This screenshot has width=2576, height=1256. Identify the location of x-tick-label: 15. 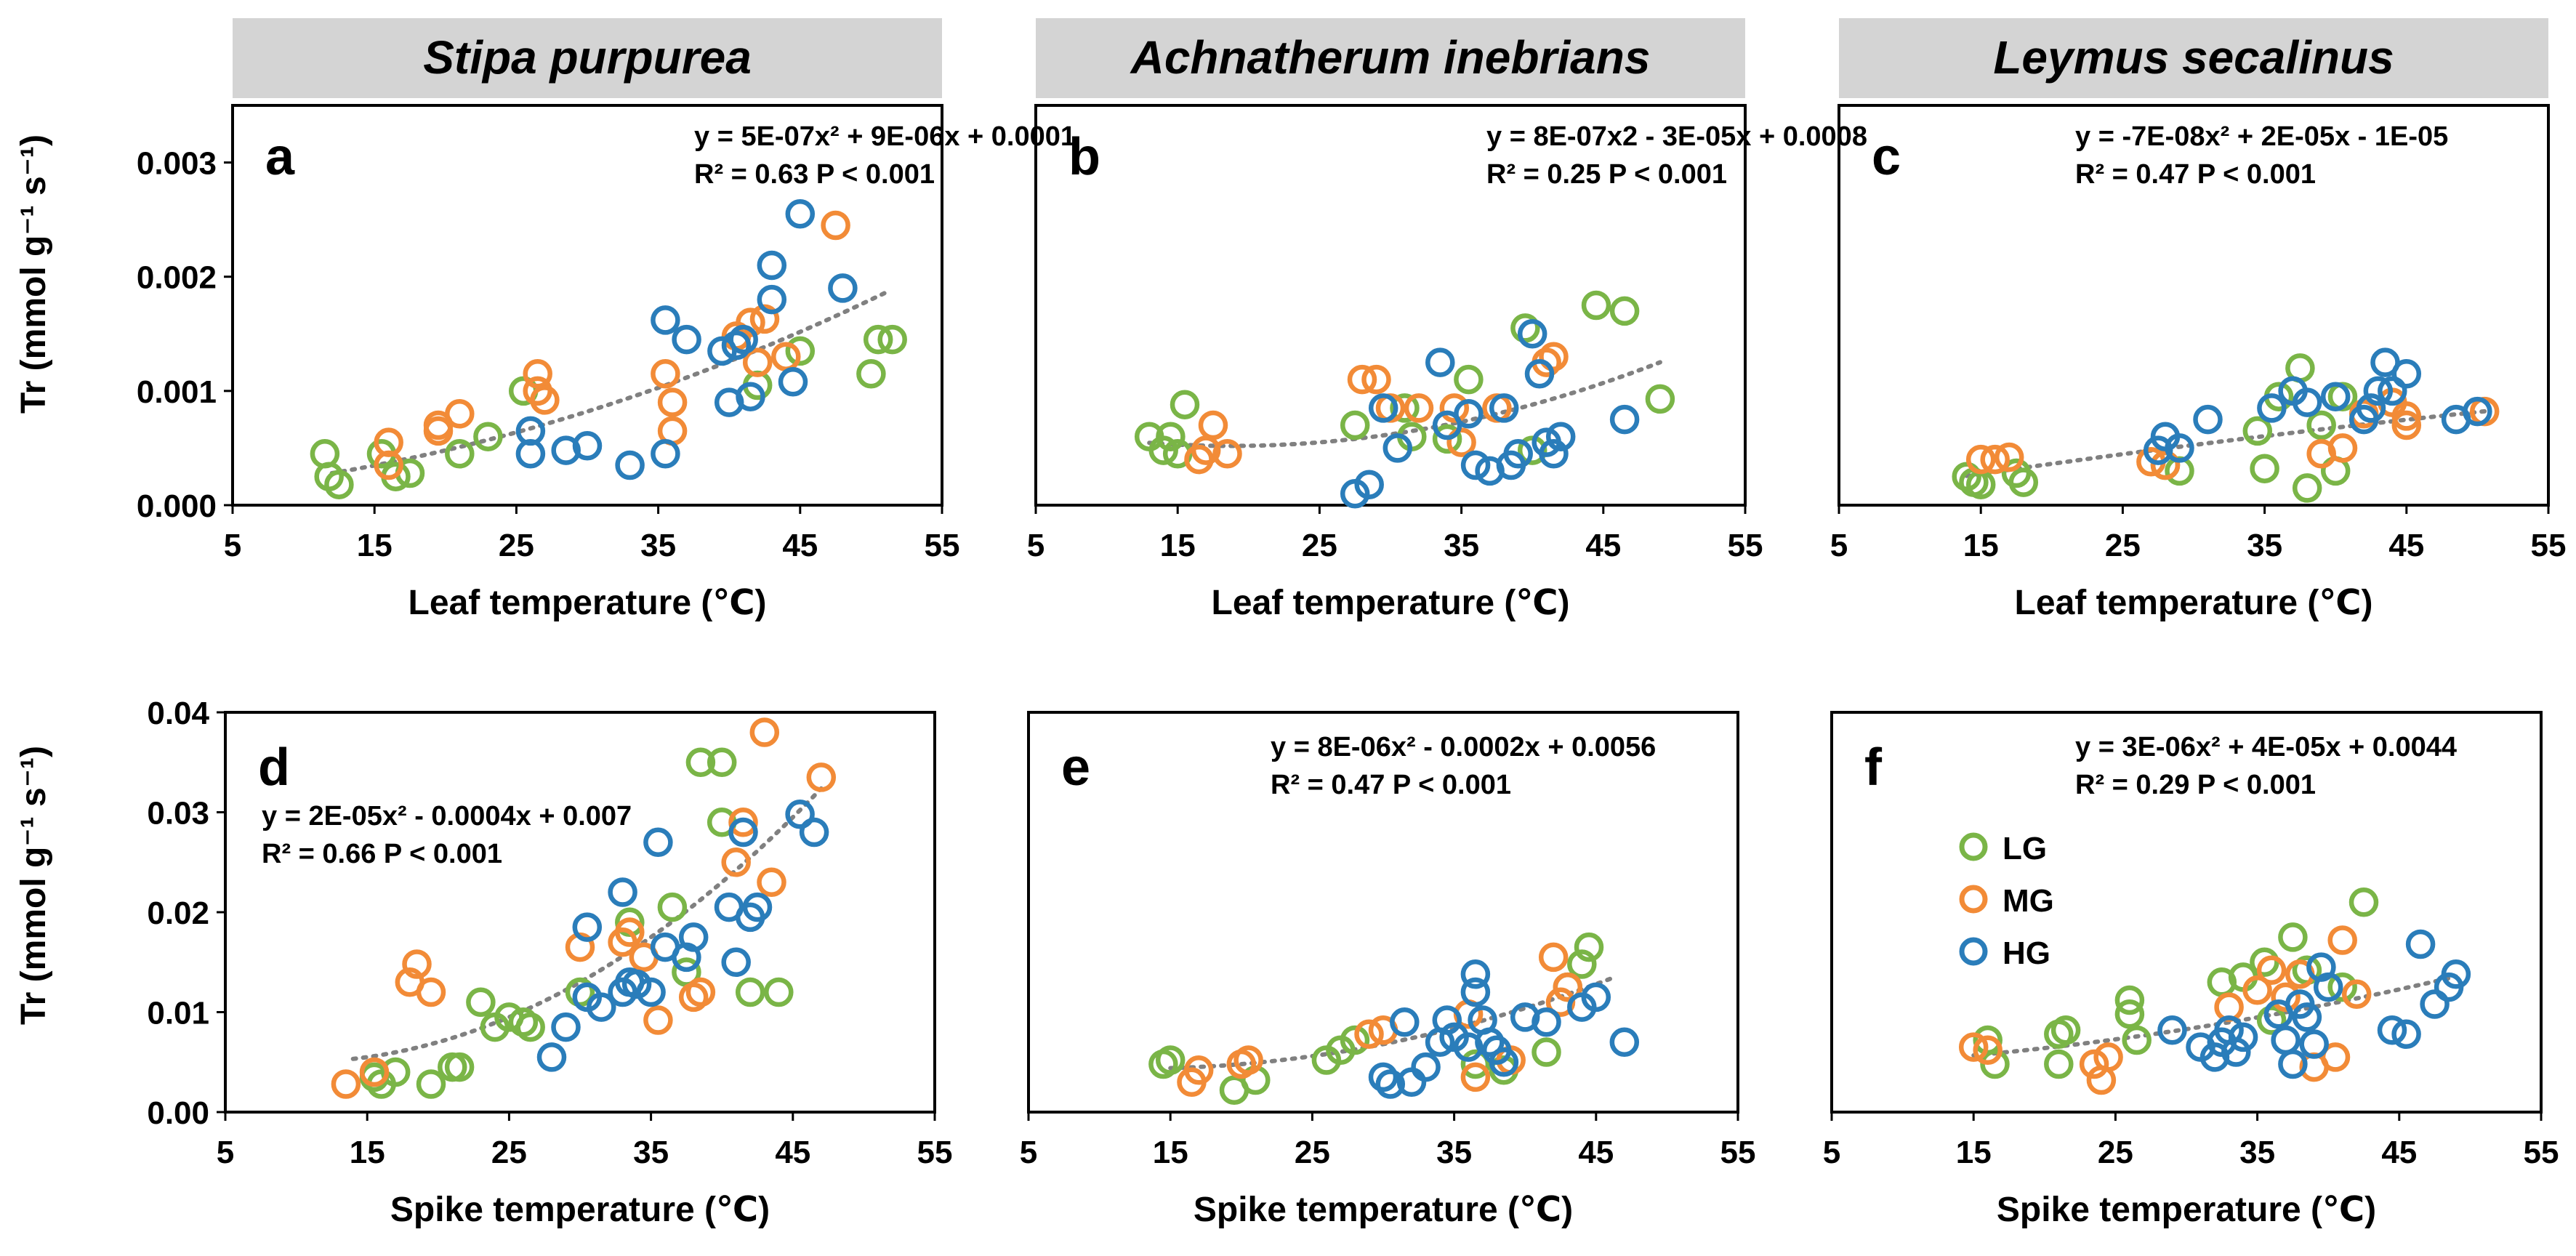
(1170, 1152).